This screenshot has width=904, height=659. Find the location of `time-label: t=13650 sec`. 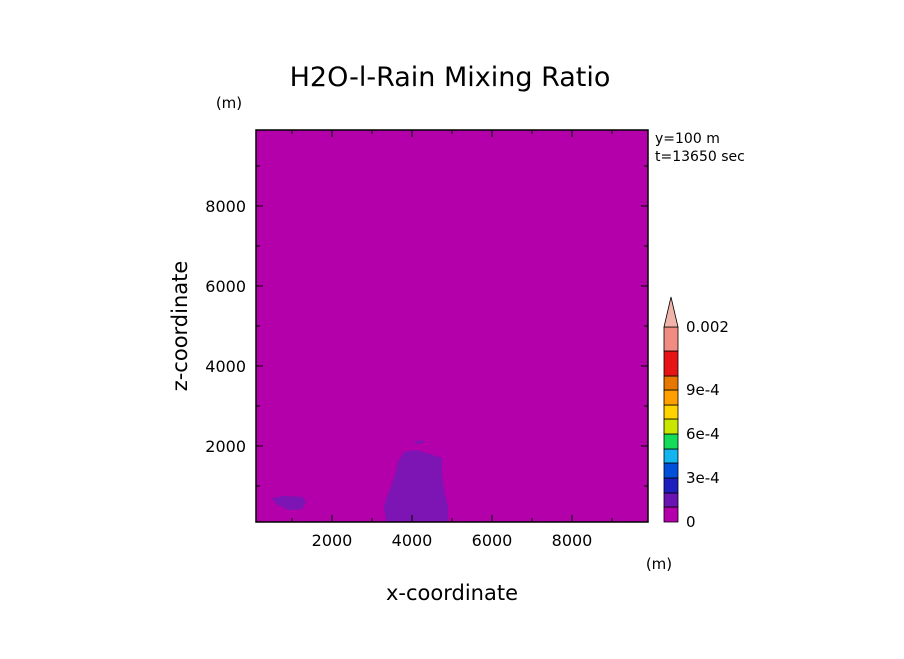

time-label: t=13650 sec is located at coordinates (700, 157).